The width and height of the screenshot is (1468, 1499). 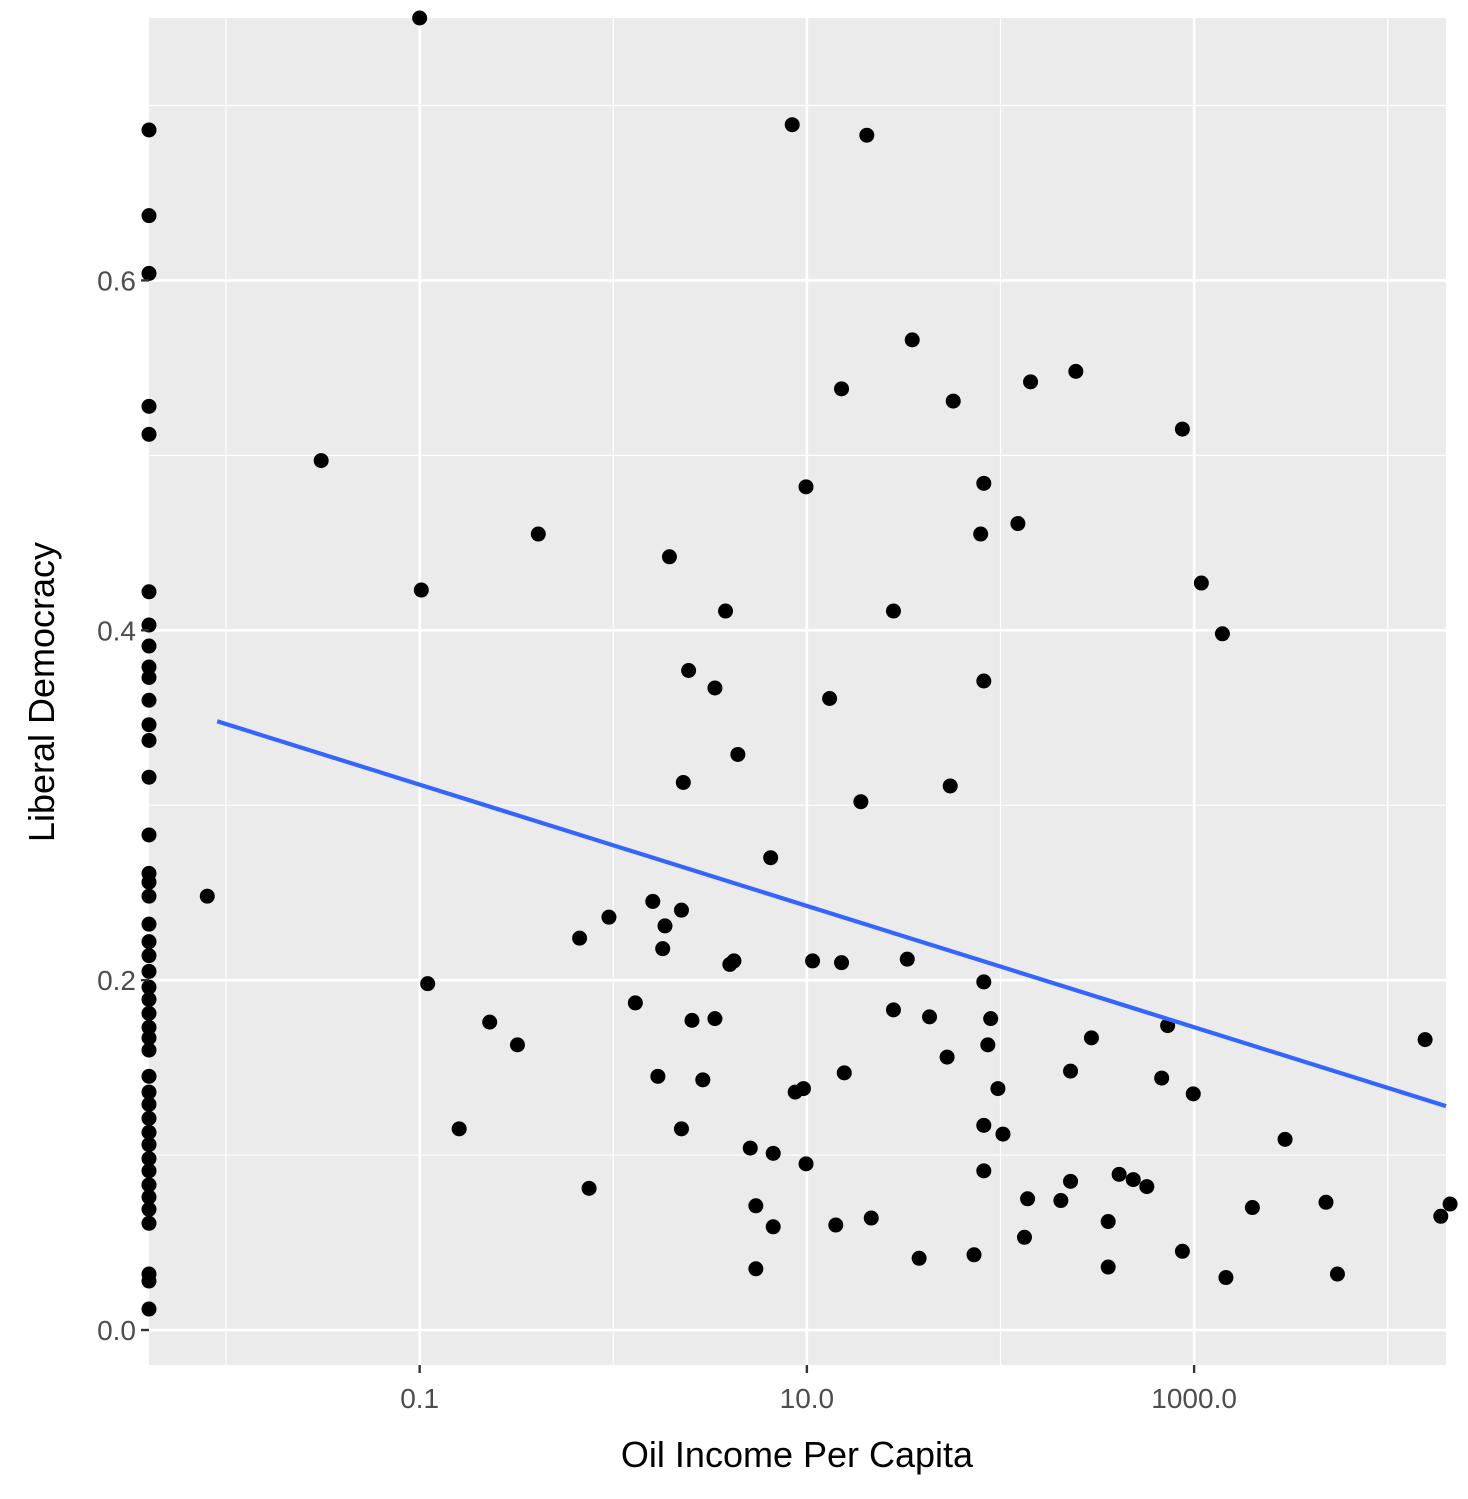 What do you see at coordinates (116, 980) in the screenshot?
I see `y-tick-label: 0.2` at bounding box center [116, 980].